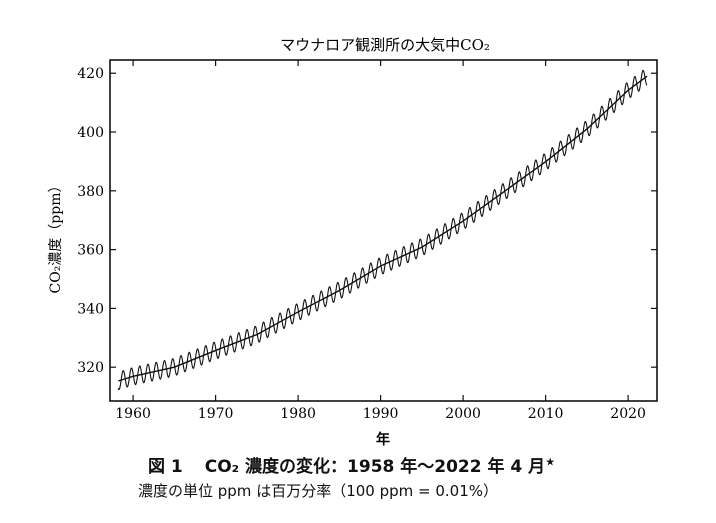  I want to click on x-tick-label: 1990, so click(381, 414).